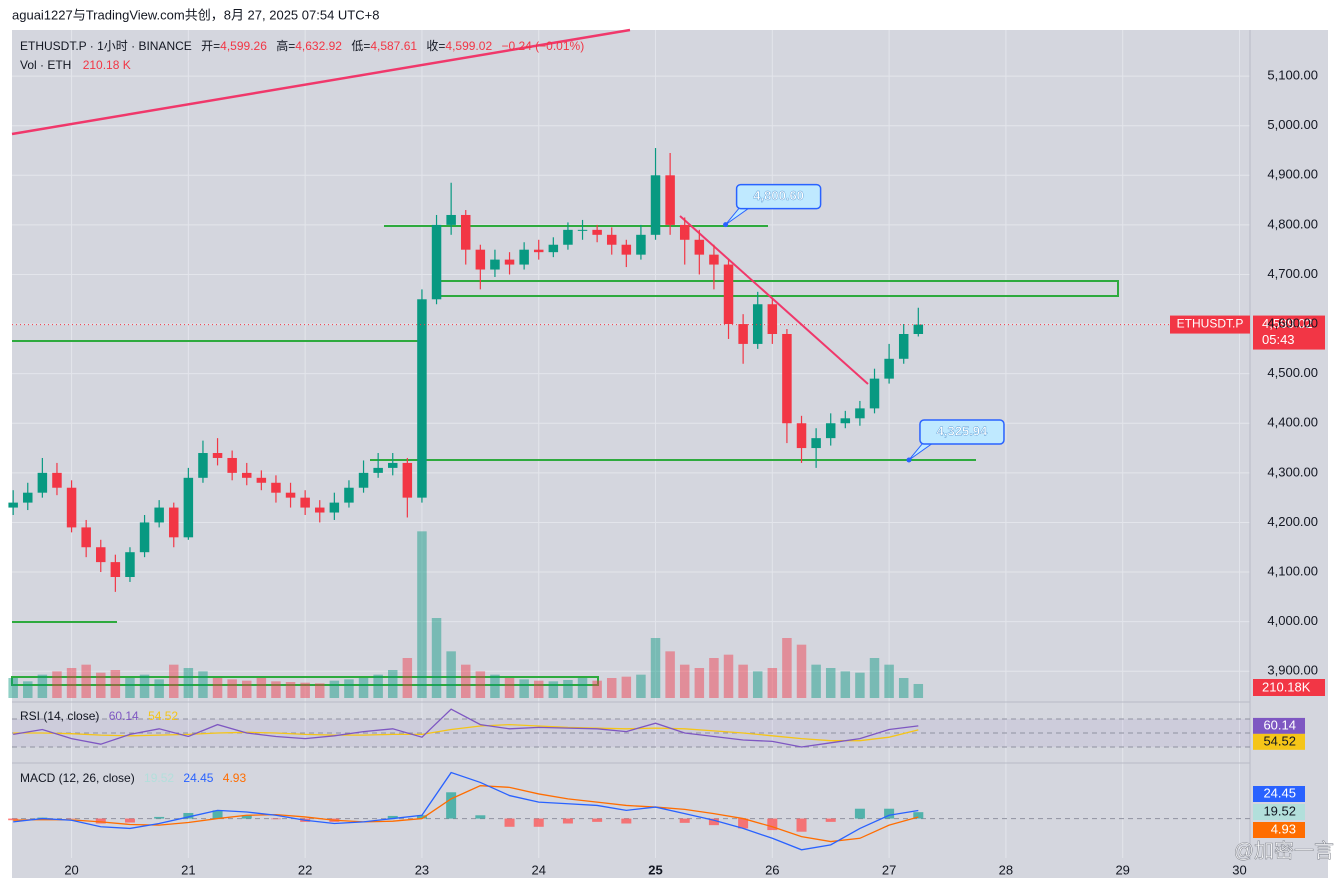 The width and height of the screenshot is (1344, 878). What do you see at coordinates (321, 82) in the screenshot?
I see `trend-line` at bounding box center [321, 82].